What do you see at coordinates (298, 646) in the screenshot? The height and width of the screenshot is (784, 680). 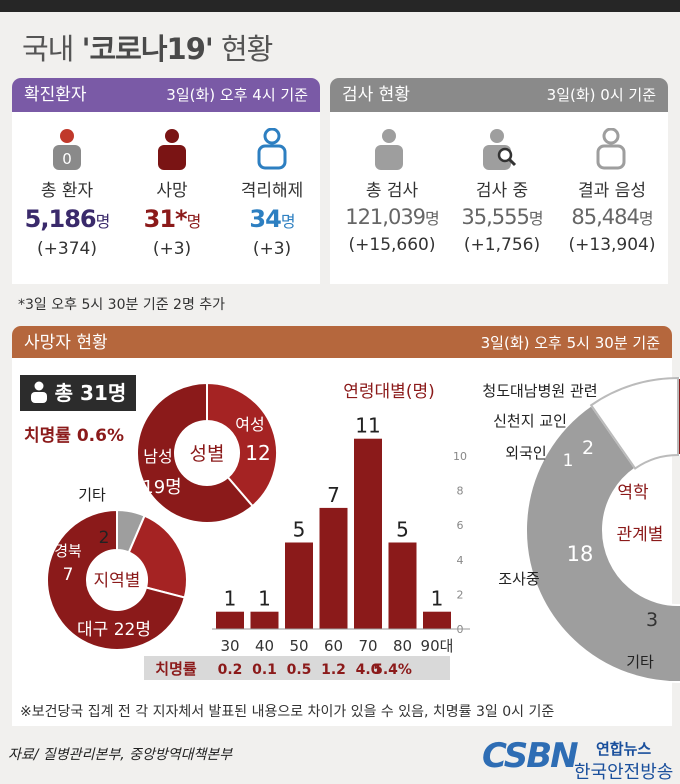 I see `age-xtick: 50` at bounding box center [298, 646].